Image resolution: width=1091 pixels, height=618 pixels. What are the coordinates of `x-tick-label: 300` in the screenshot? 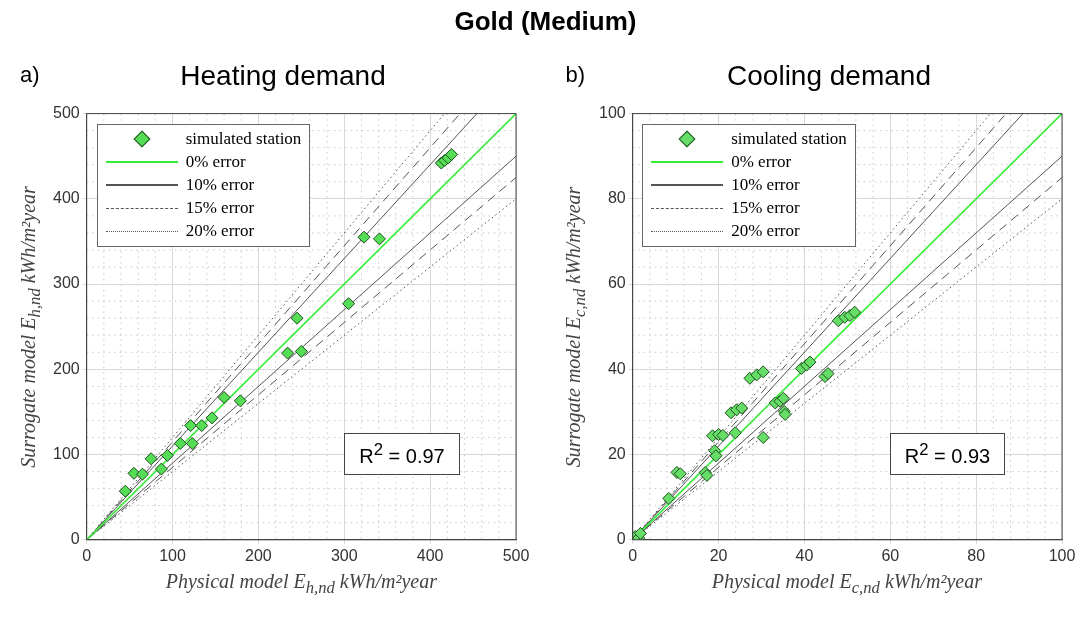 It's located at (344, 555).